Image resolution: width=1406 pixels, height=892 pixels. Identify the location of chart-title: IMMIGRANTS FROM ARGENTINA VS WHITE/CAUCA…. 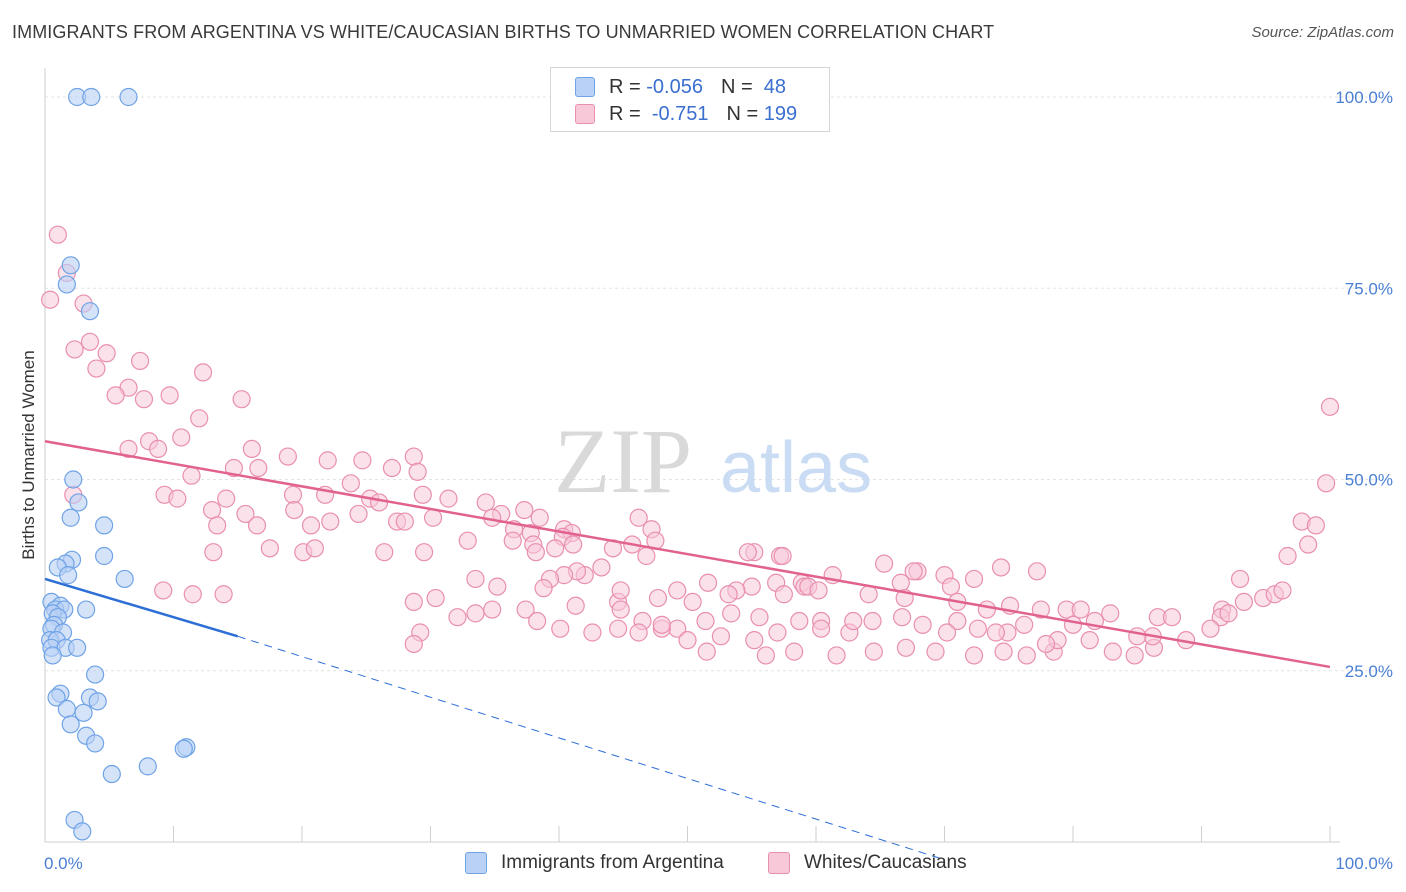
(503, 32).